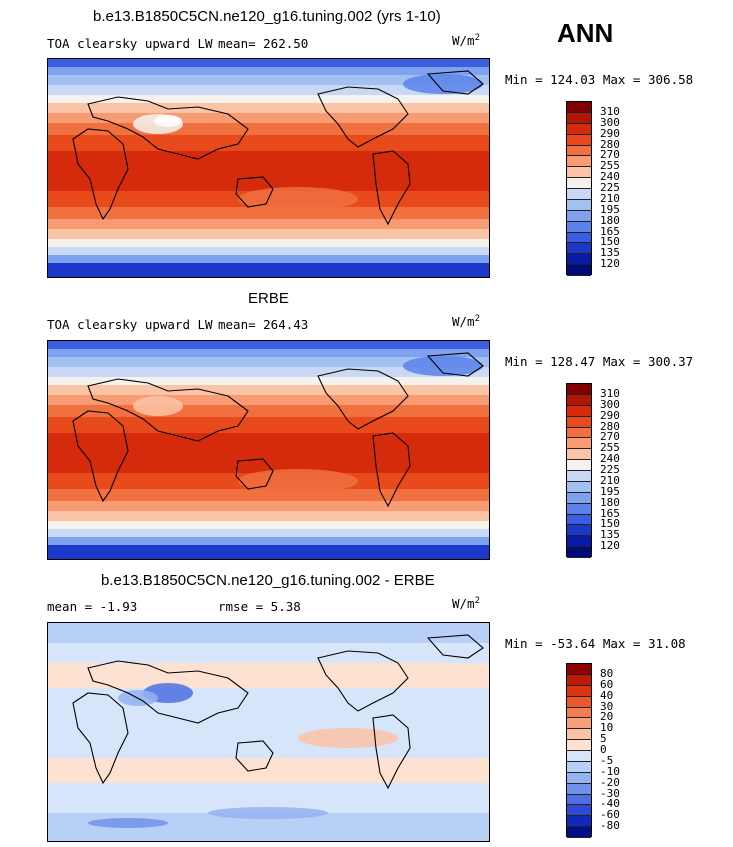 Image resolution: width=733 pixels, height=847 pixels. I want to click on colorbar-tick-label: -5, so click(607, 760).